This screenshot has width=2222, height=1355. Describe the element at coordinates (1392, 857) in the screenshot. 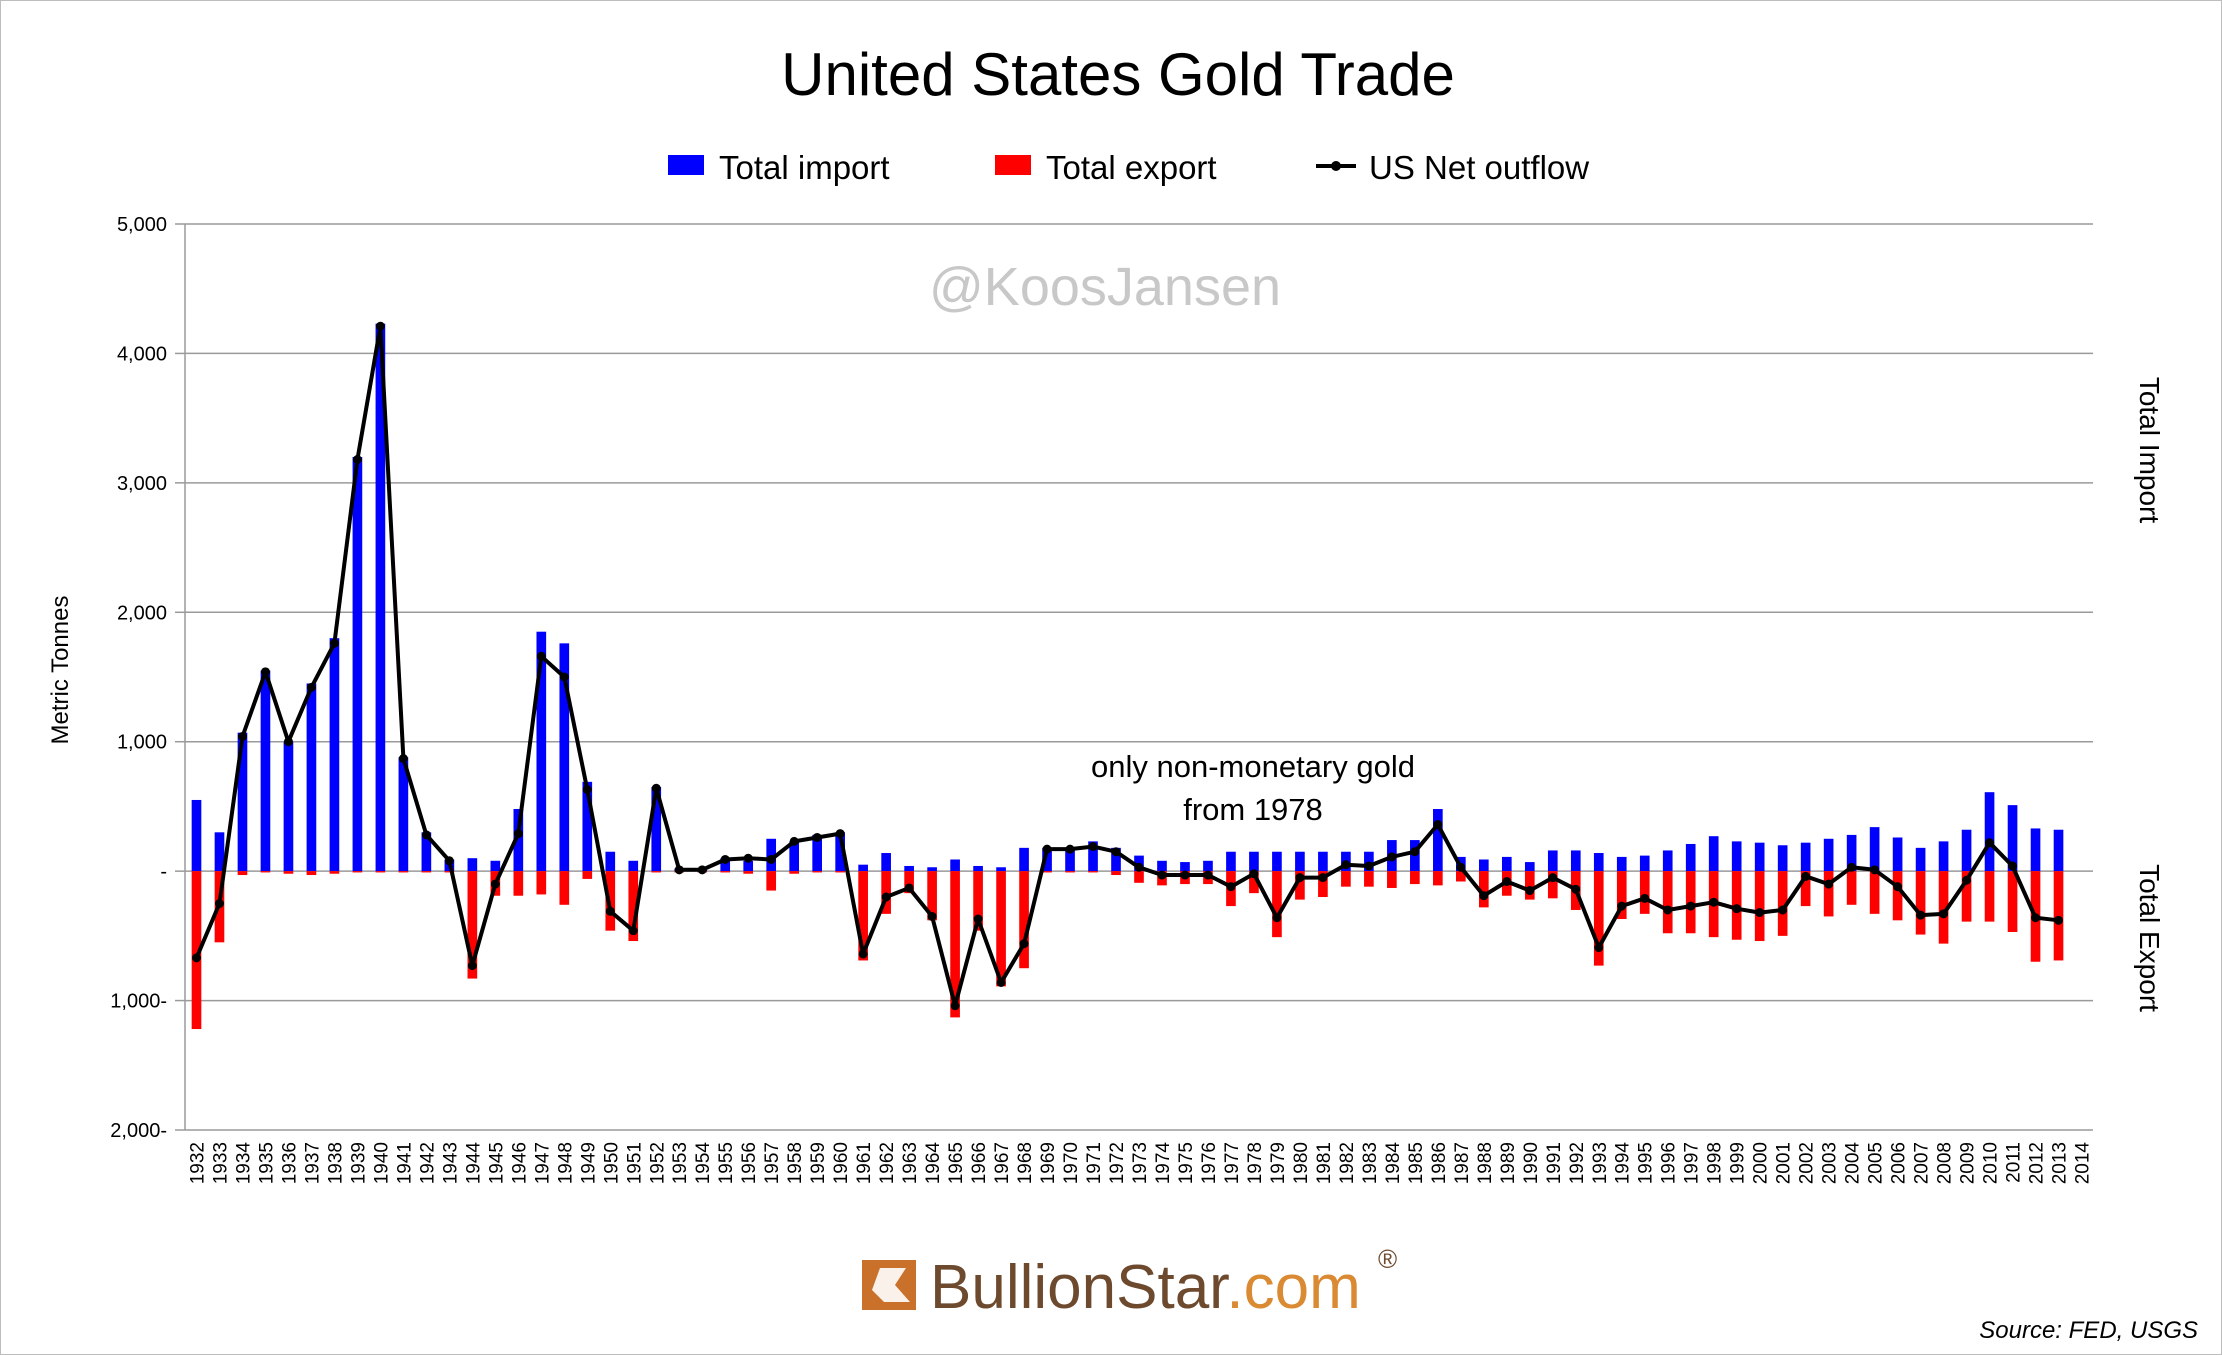

I see `net-outflow-point-1984` at that location.